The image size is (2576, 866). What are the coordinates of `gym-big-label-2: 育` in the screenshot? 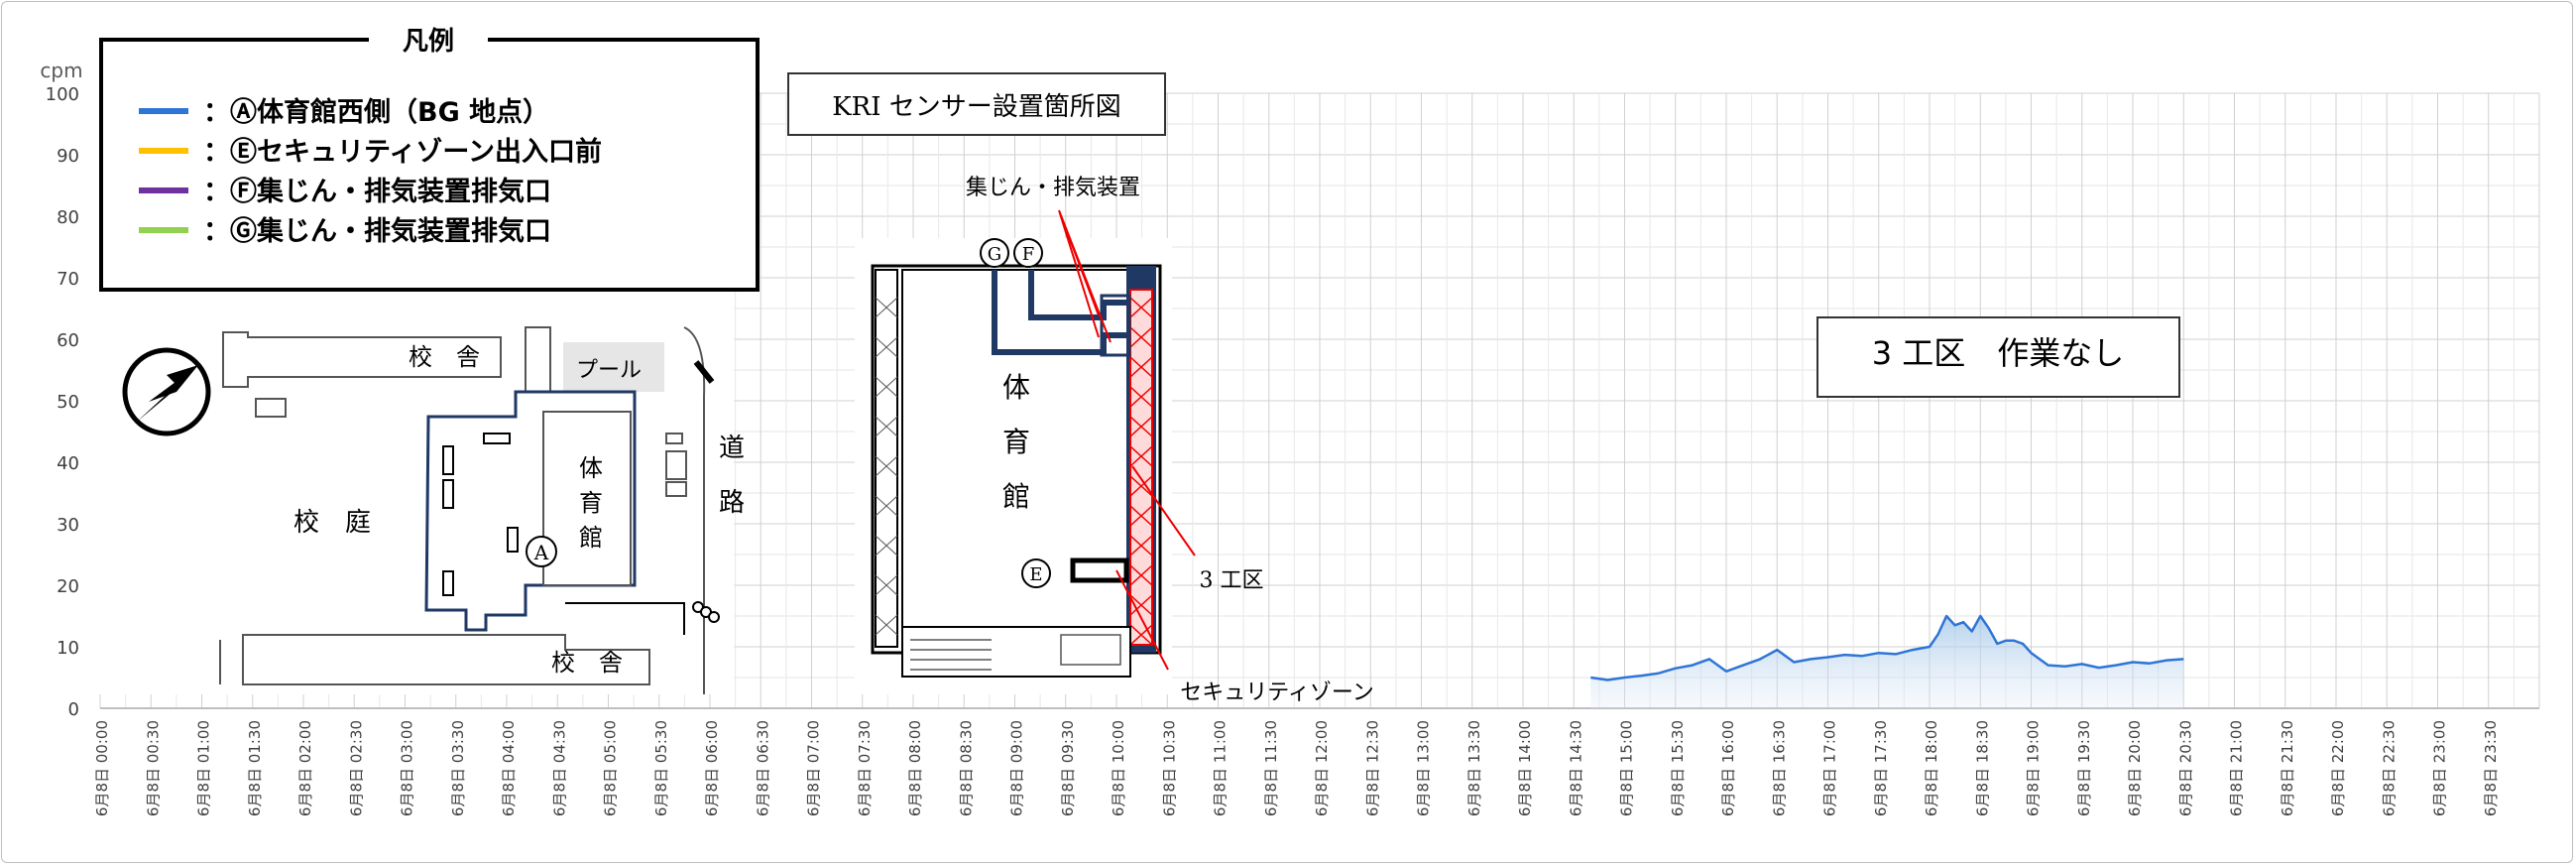 It's located at (1016, 442).